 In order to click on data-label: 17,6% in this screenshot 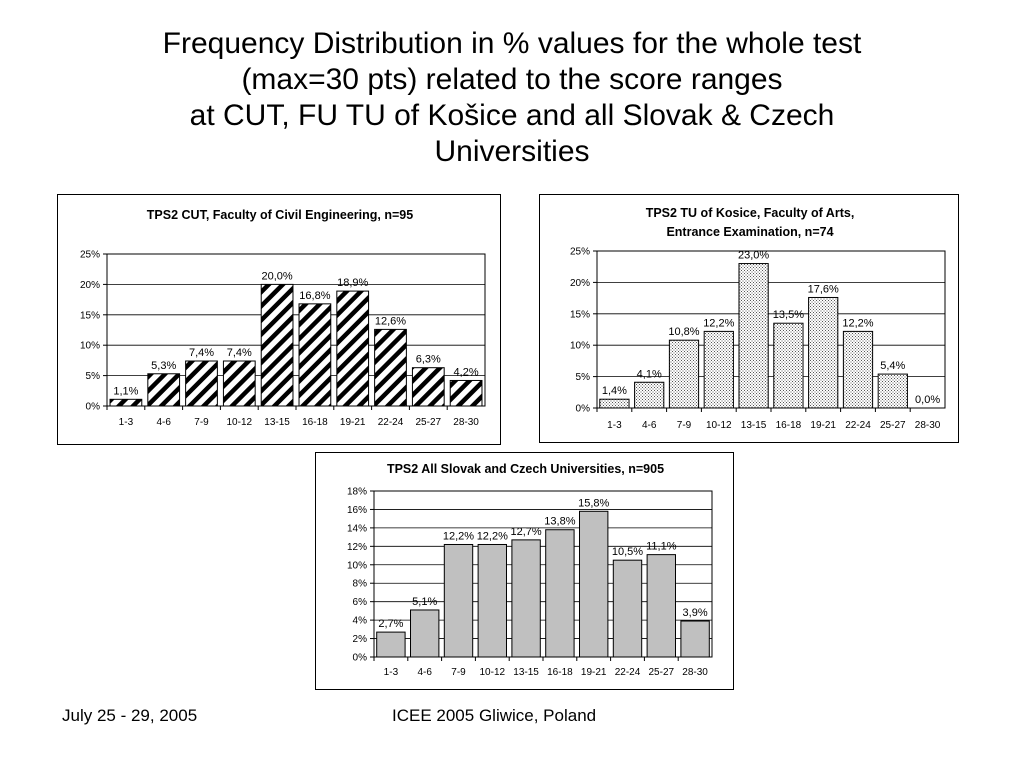, I will do `click(823, 289)`.